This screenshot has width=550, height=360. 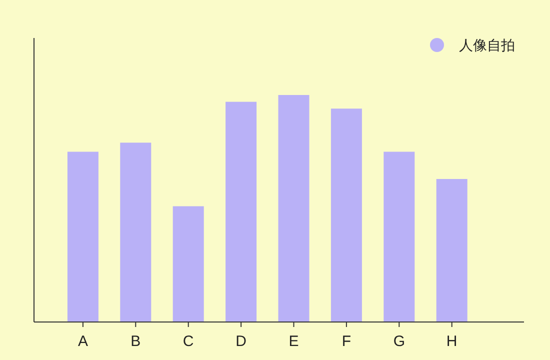 I want to click on x-tick-label: A, so click(x=83, y=341).